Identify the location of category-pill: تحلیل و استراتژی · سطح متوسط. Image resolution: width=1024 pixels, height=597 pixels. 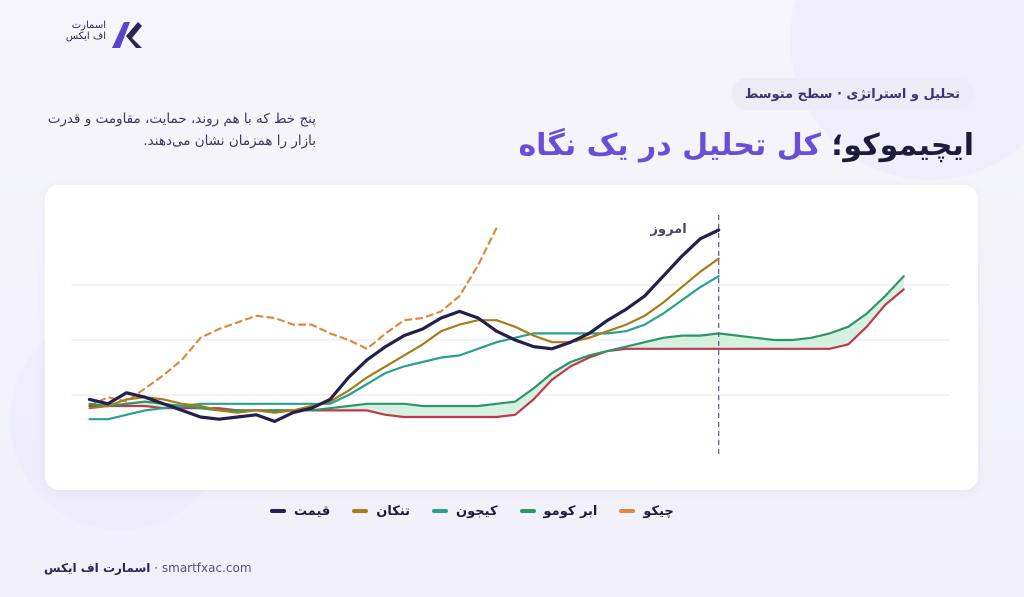
(852, 94).